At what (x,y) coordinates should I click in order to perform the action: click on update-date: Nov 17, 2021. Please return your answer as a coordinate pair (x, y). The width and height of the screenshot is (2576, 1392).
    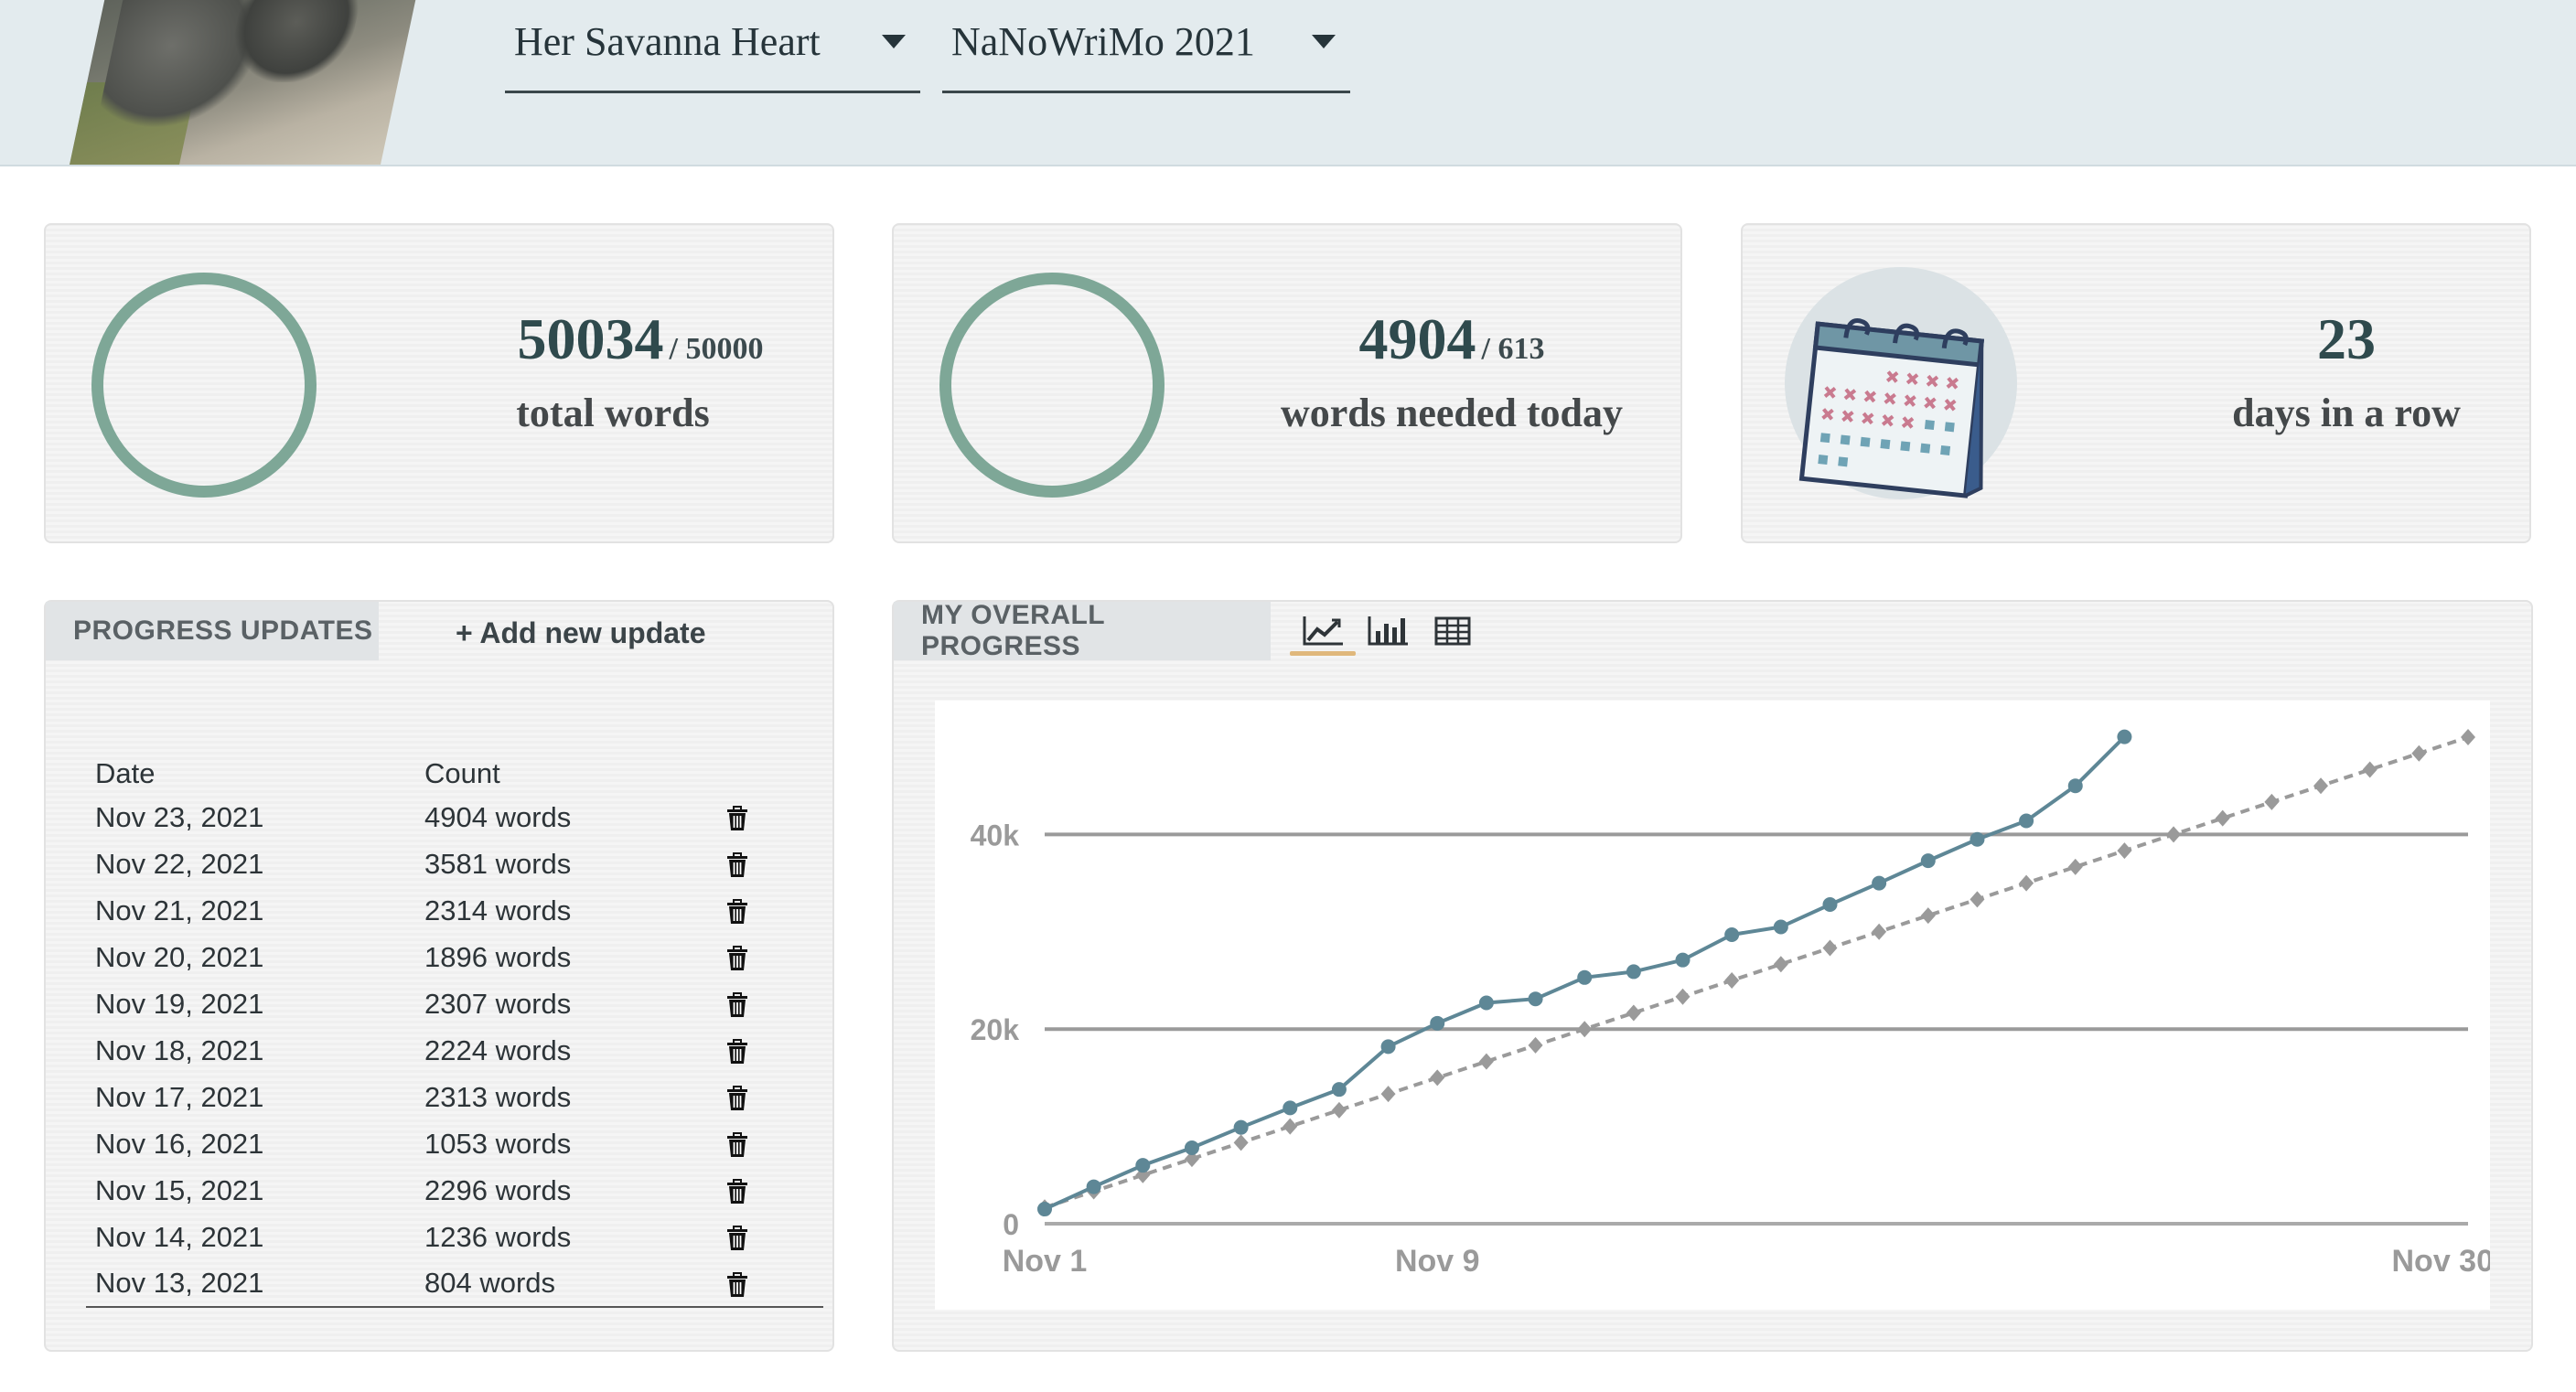
    Looking at the image, I should click on (179, 1096).